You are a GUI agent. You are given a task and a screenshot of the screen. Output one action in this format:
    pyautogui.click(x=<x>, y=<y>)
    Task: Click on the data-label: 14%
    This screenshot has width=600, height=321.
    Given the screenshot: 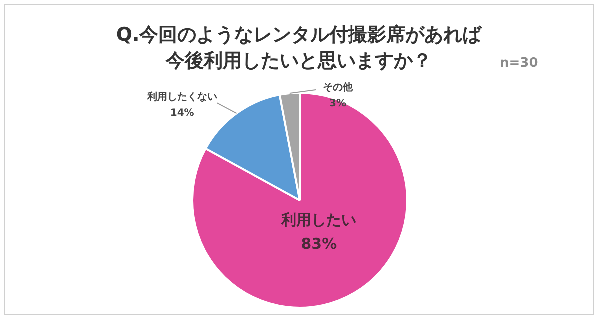 What is the action you would take?
    pyautogui.click(x=182, y=113)
    